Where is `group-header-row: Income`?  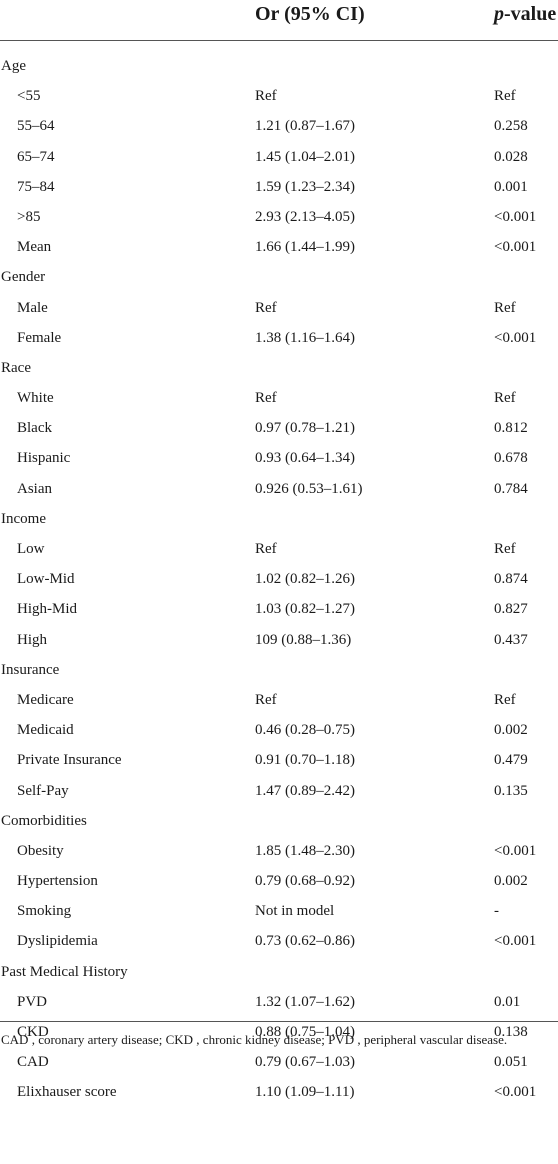
group-header-row: Income is located at coordinates (279, 519).